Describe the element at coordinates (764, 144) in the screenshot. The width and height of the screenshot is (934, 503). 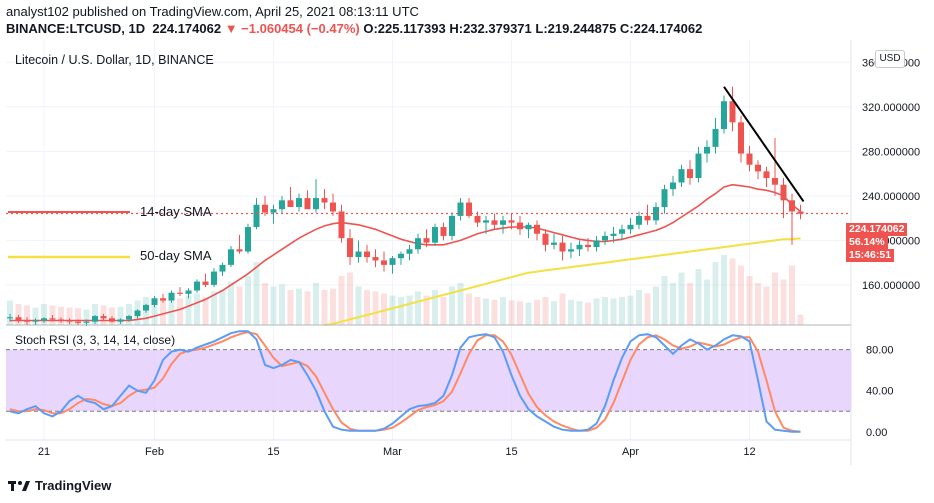
I see `trendline` at that location.